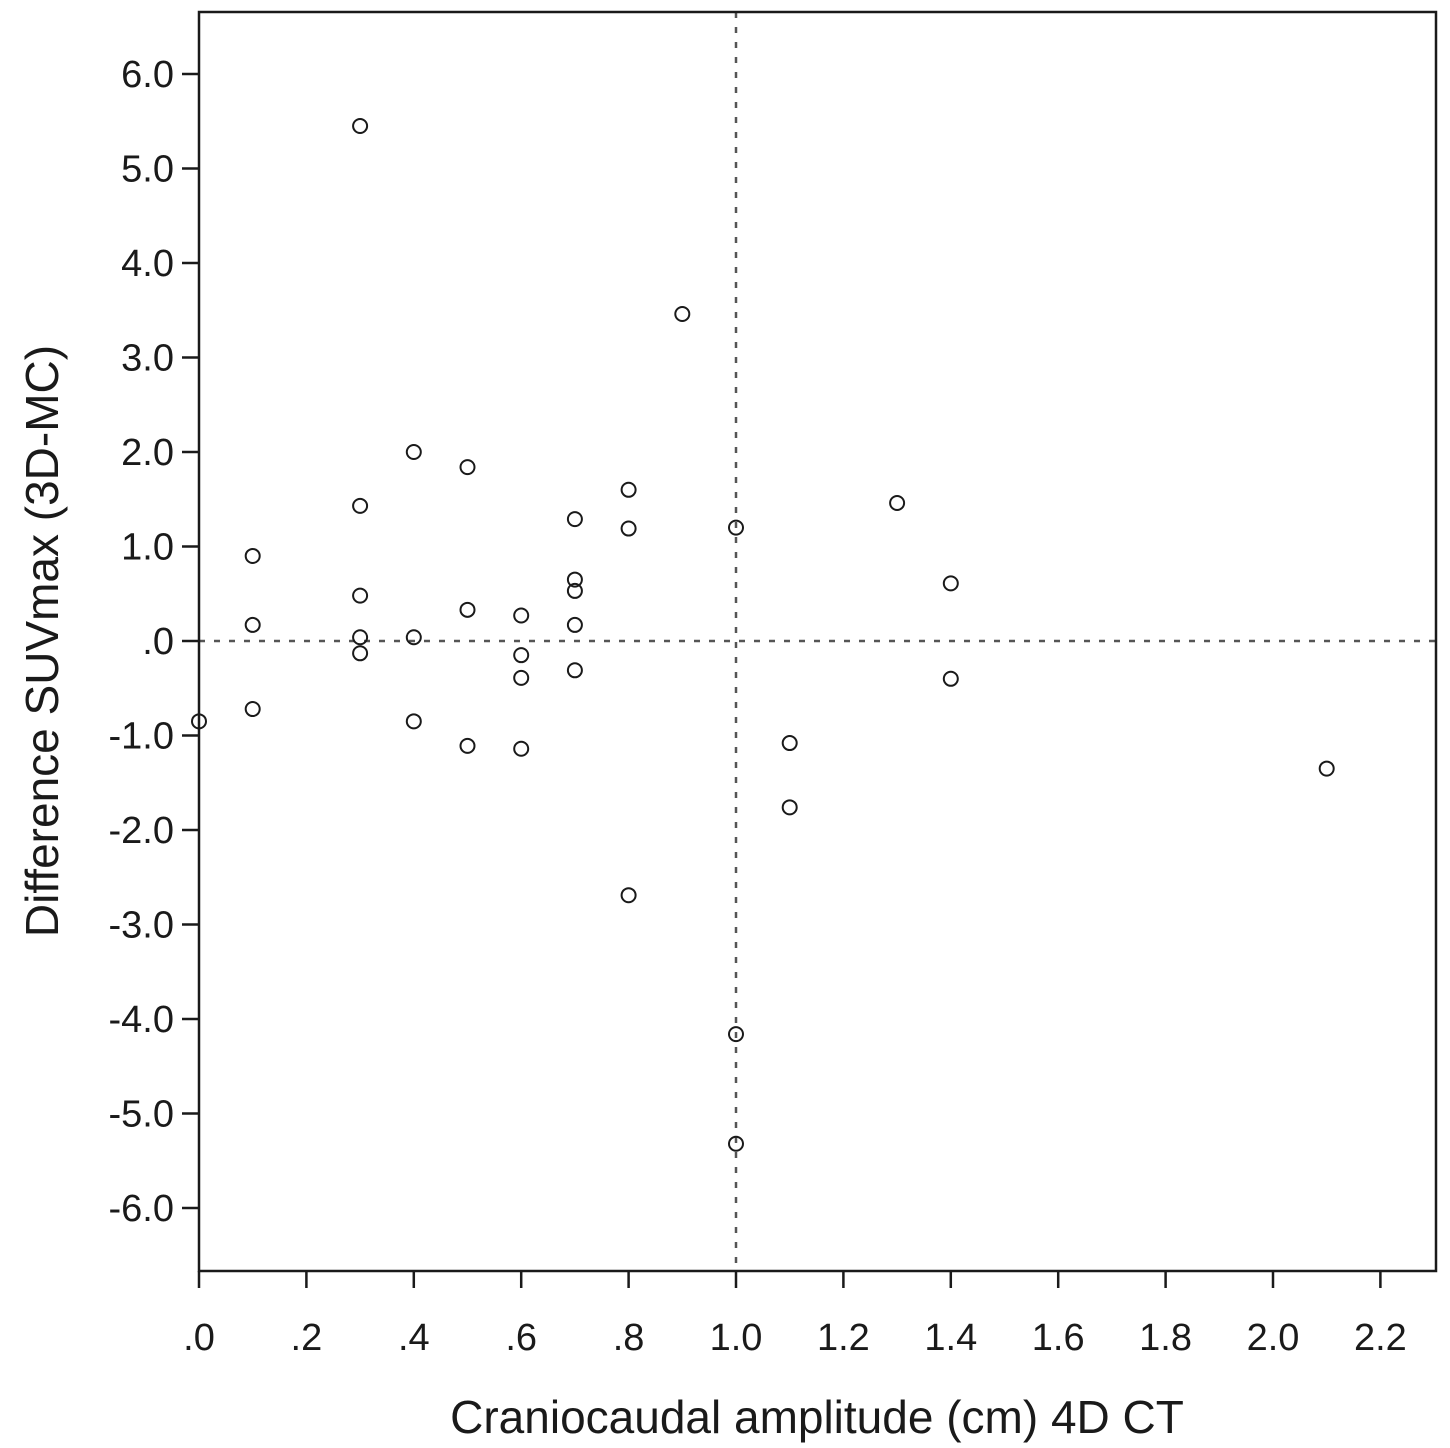 Image resolution: width=1450 pixels, height=1448 pixels. What do you see at coordinates (141, 1020) in the screenshot?
I see `y-tick-label: -4.0` at bounding box center [141, 1020].